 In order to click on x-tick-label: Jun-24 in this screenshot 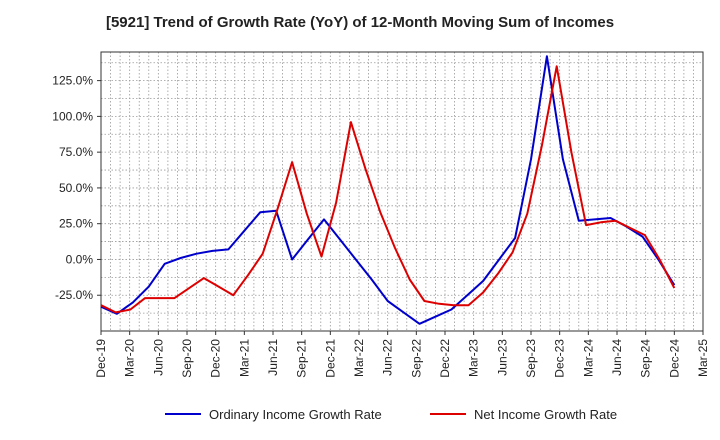, I will do `click(617, 357)`.